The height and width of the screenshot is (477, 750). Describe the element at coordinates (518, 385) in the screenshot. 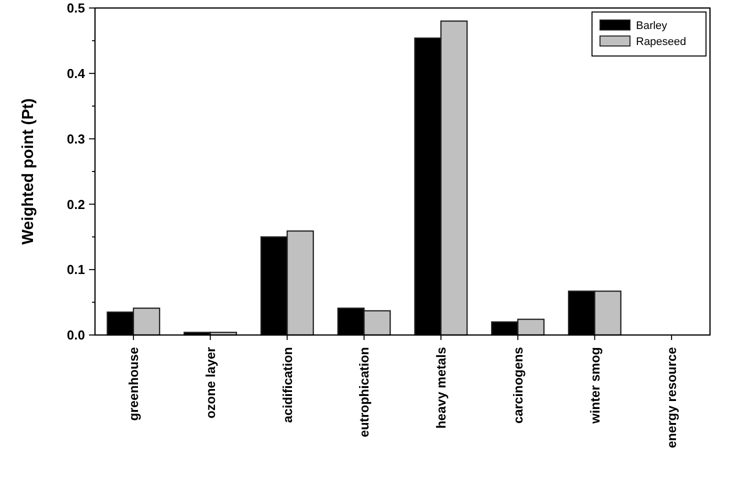

I see `x-tick-label: carcinogens` at that location.